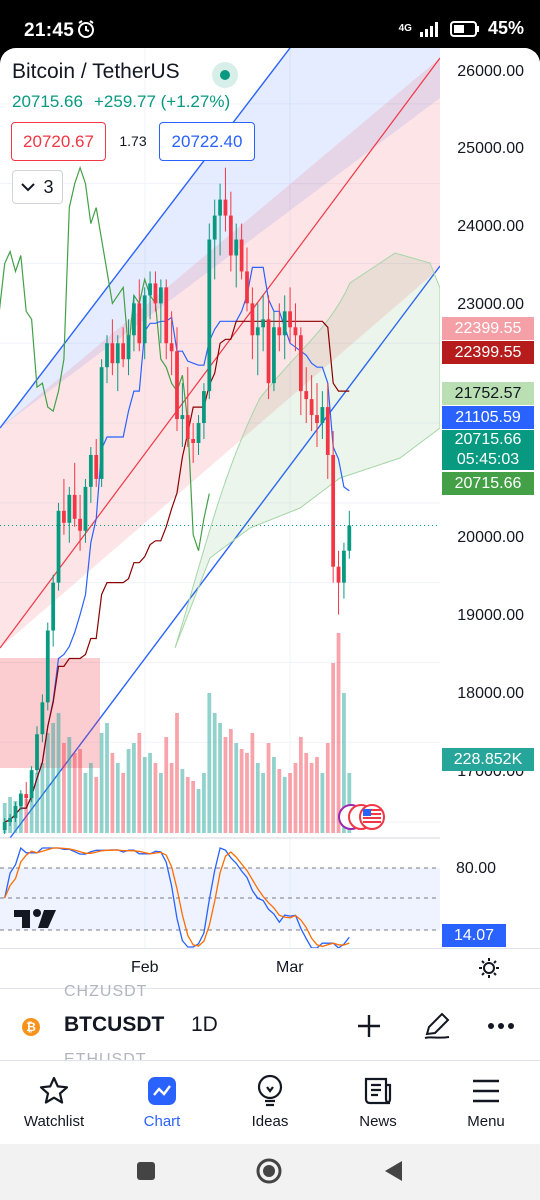 Image resolution: width=540 pixels, height=1200 pixels. I want to click on symbol-title: Bitcoin / TetherUS, so click(96, 71).